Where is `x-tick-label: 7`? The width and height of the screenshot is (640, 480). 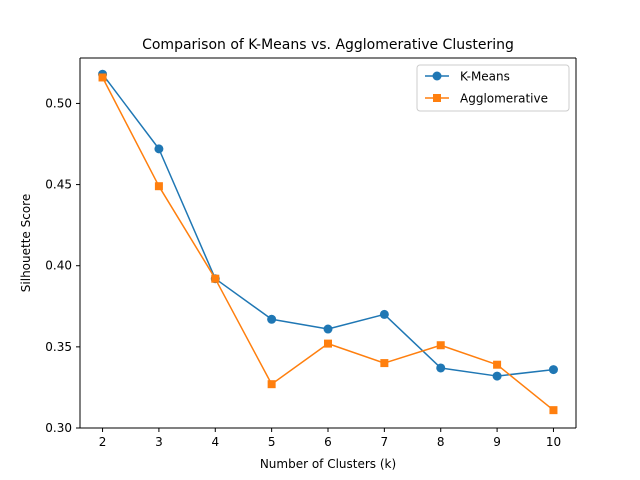
x-tick-label: 7 is located at coordinates (385, 442).